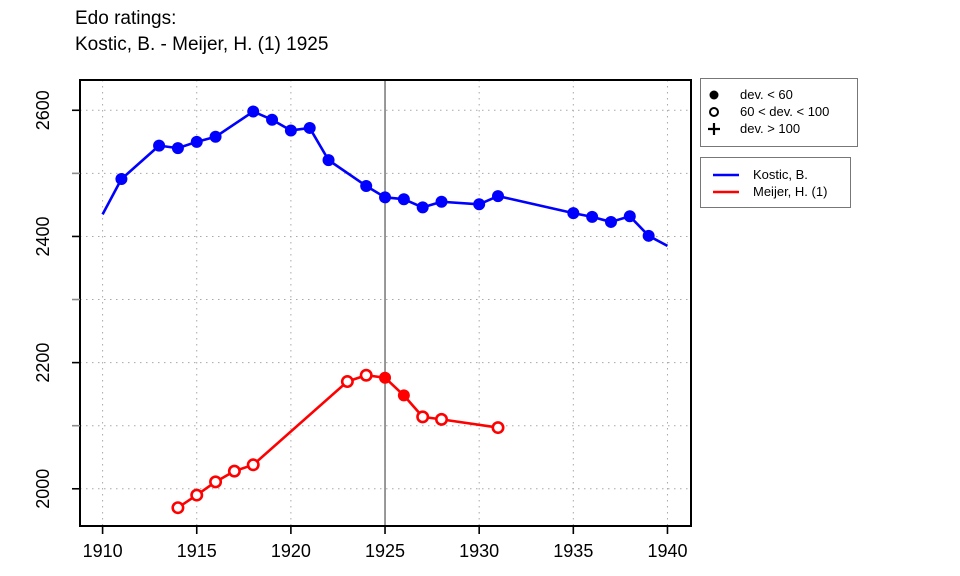 This screenshot has height=576, width=960. I want to click on filled-circle-icon, so click(714, 94).